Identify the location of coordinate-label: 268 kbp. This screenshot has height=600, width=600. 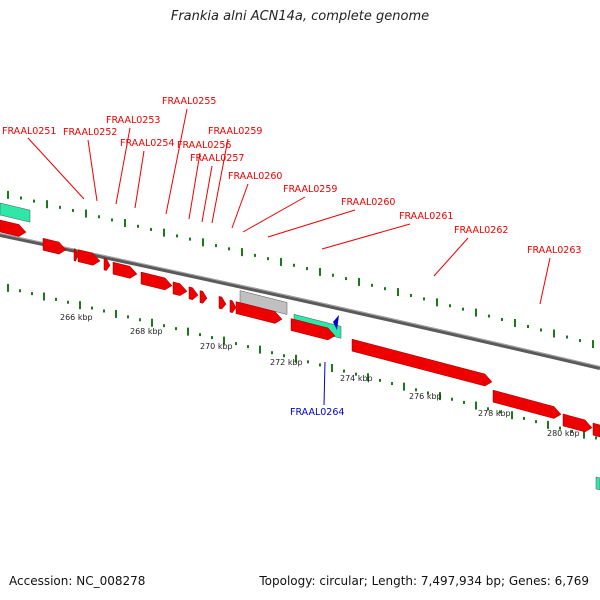
(146, 331).